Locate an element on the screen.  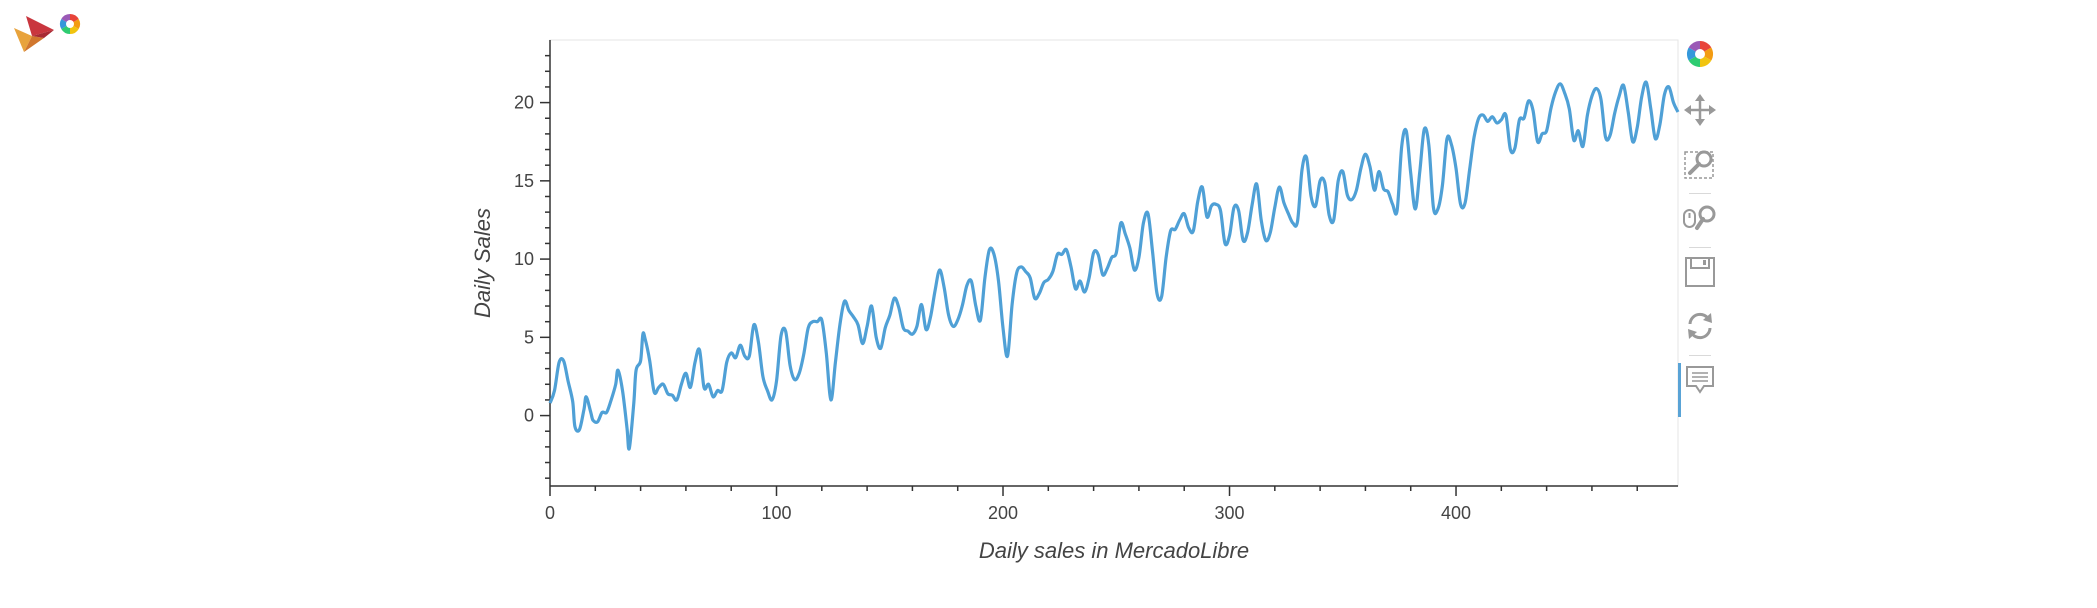
y-axis: 0 5 10 15 20 is located at coordinates (532, 263).